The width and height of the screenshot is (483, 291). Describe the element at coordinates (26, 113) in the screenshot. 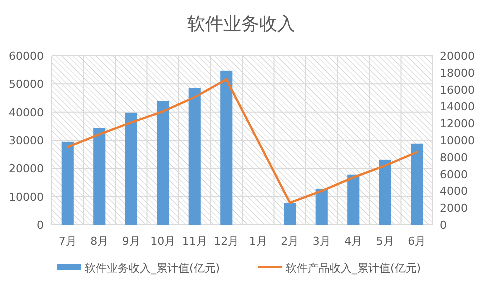

I see `y-tick-label: 40000` at that location.